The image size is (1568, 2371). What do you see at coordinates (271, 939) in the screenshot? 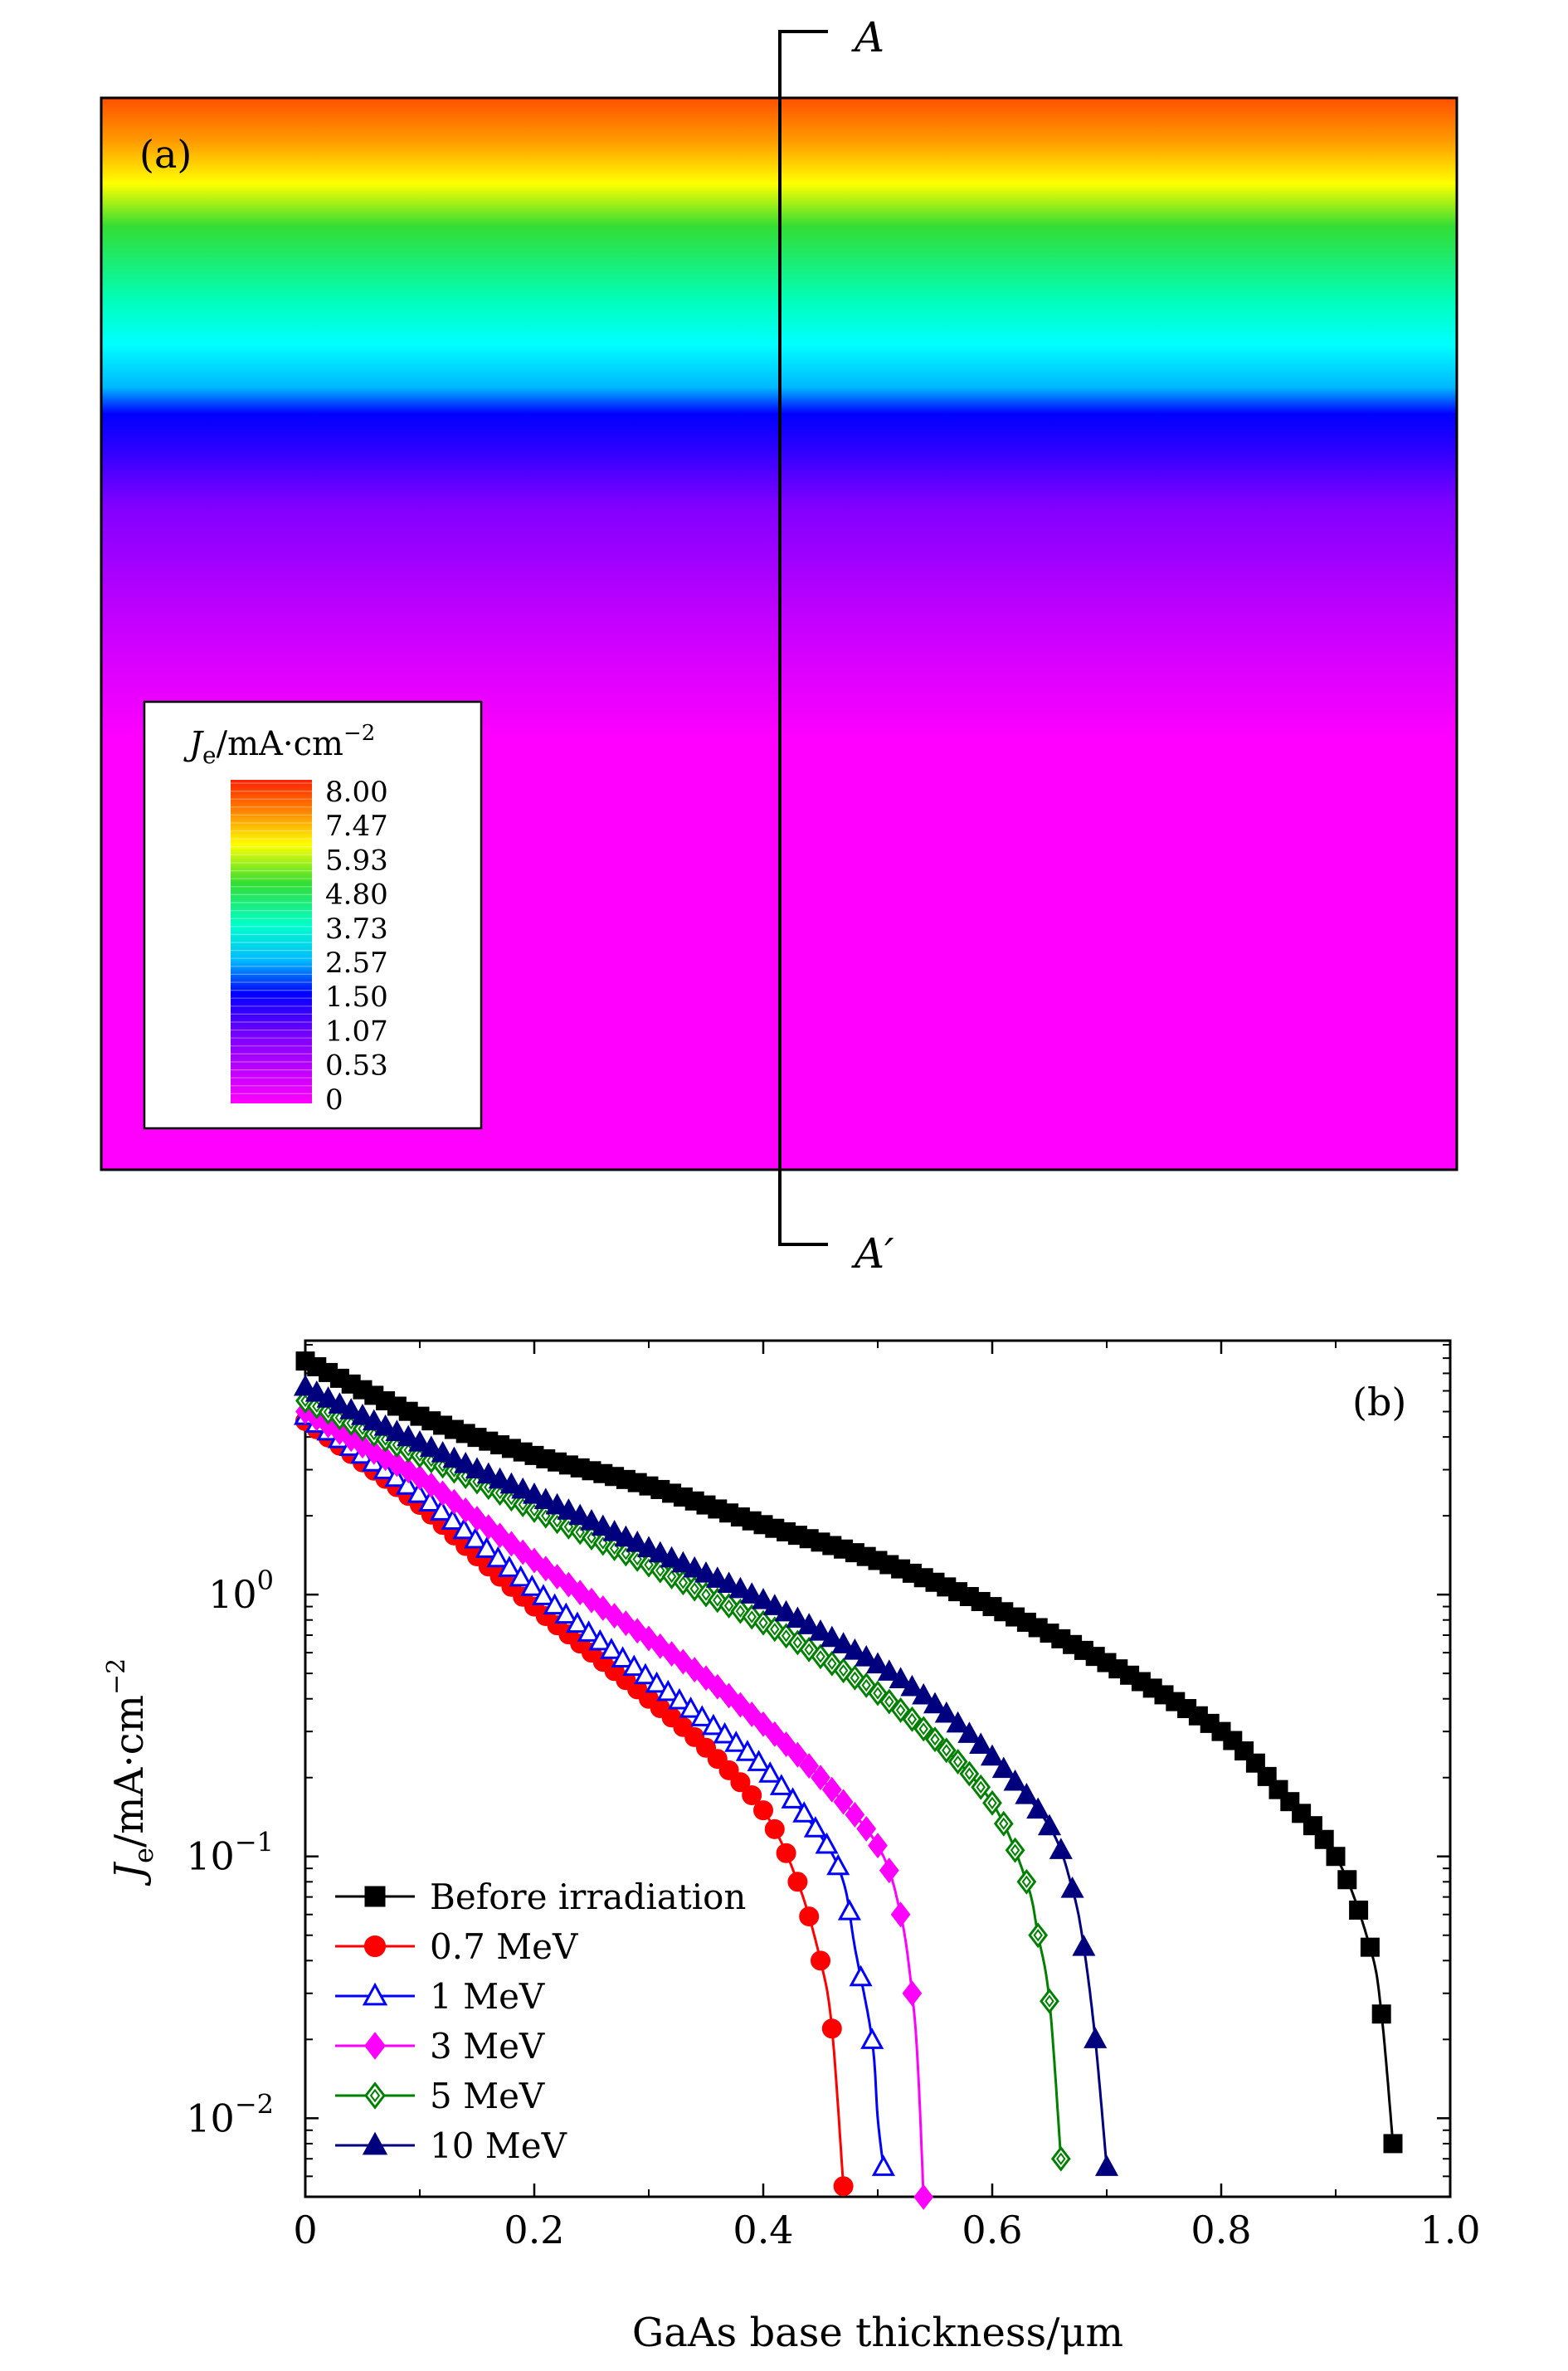
I see `legend-stripes` at bounding box center [271, 939].